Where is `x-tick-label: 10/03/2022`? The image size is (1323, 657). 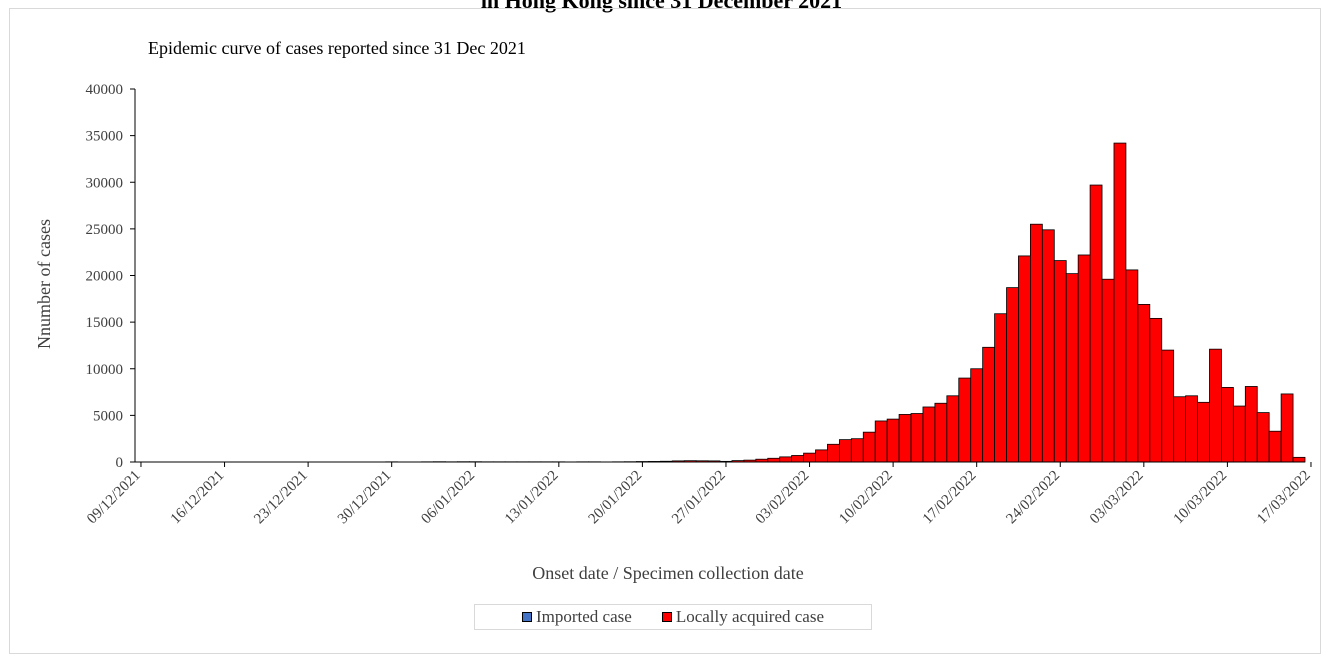
x-tick-label: 10/03/2022 is located at coordinates (1201, 498).